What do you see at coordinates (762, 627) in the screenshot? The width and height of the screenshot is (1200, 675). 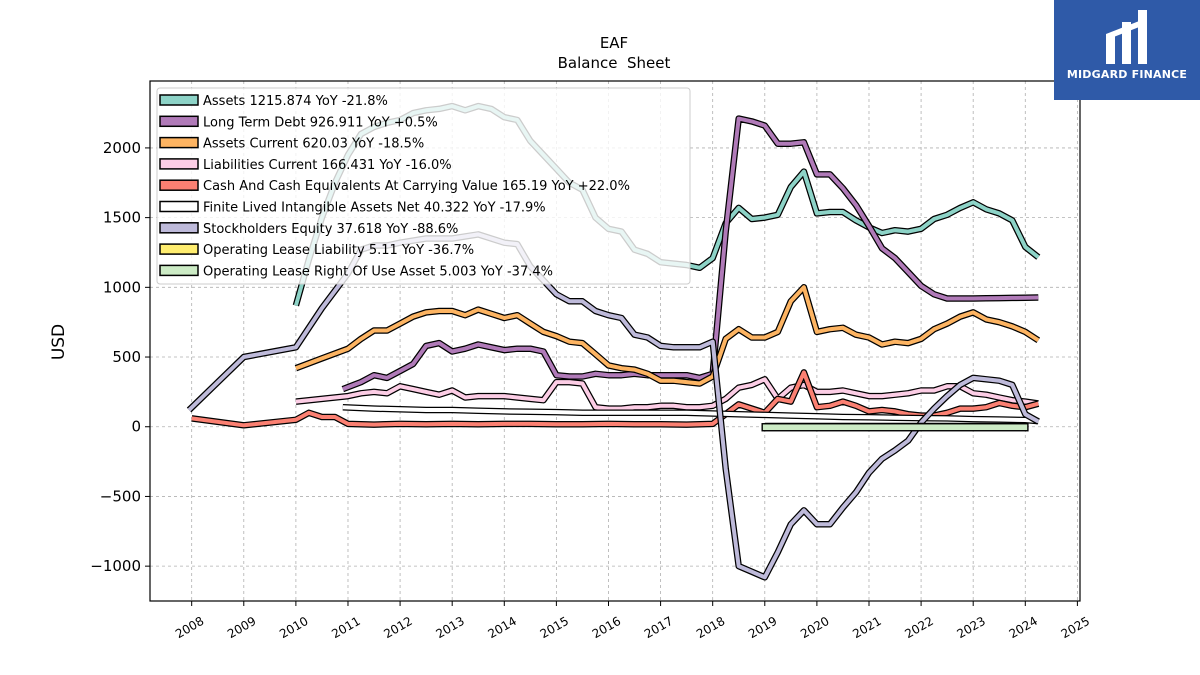 I see `x-tick-label: 2019` at bounding box center [762, 627].